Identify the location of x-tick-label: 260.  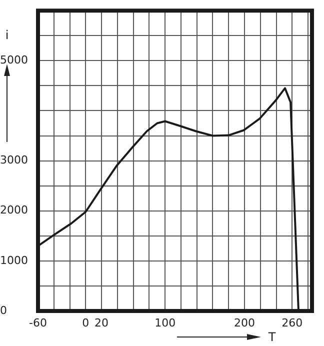
(292, 323).